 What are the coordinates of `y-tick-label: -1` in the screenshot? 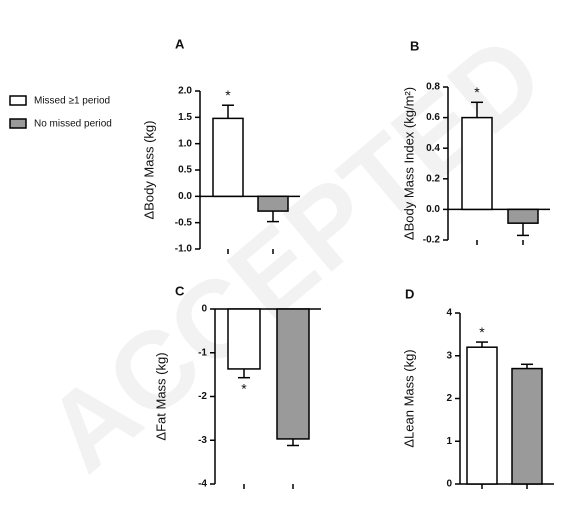 It's located at (202, 352).